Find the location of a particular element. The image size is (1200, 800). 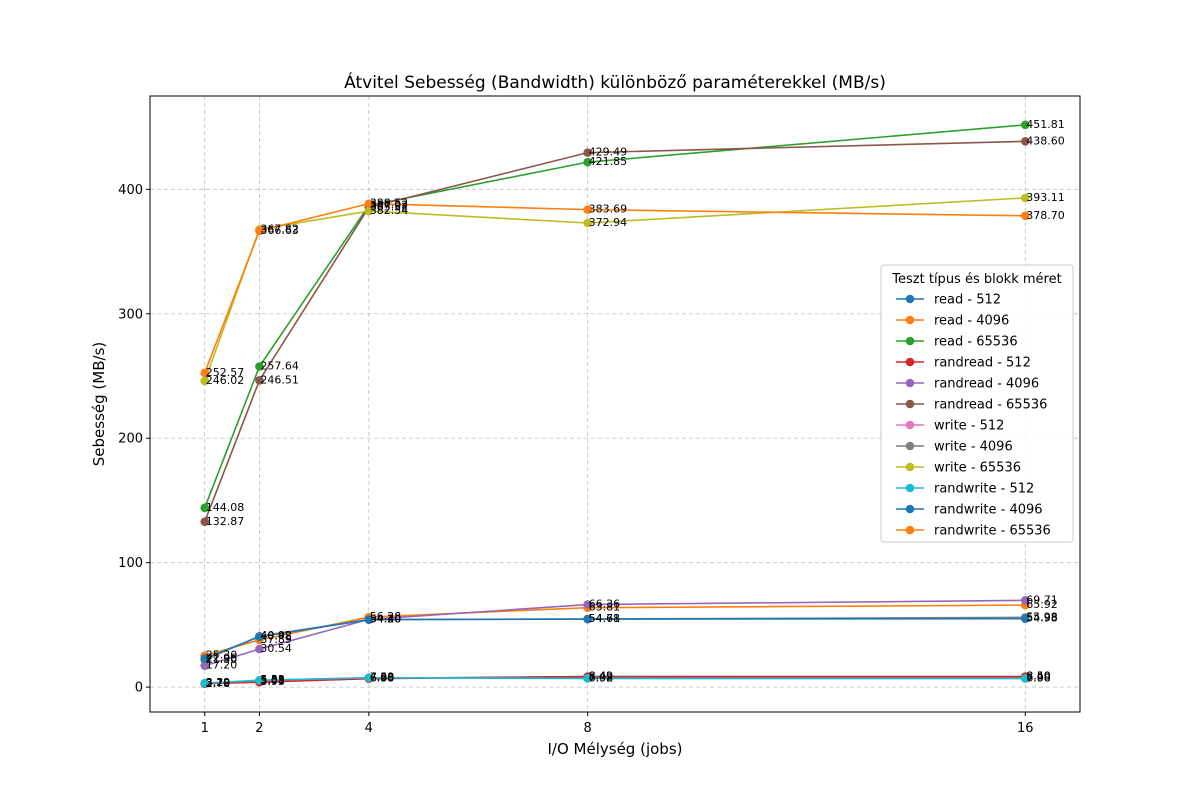

data-label: 3.93 is located at coordinates (272, 681).